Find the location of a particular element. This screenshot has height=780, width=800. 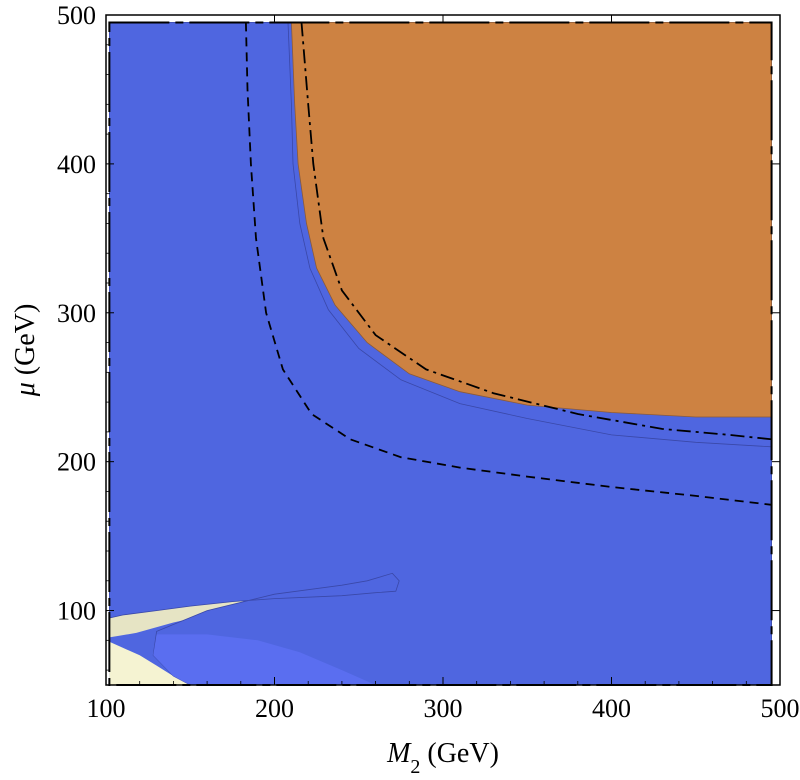

x-axis-title-subscript: 2 is located at coordinates (415, 767).